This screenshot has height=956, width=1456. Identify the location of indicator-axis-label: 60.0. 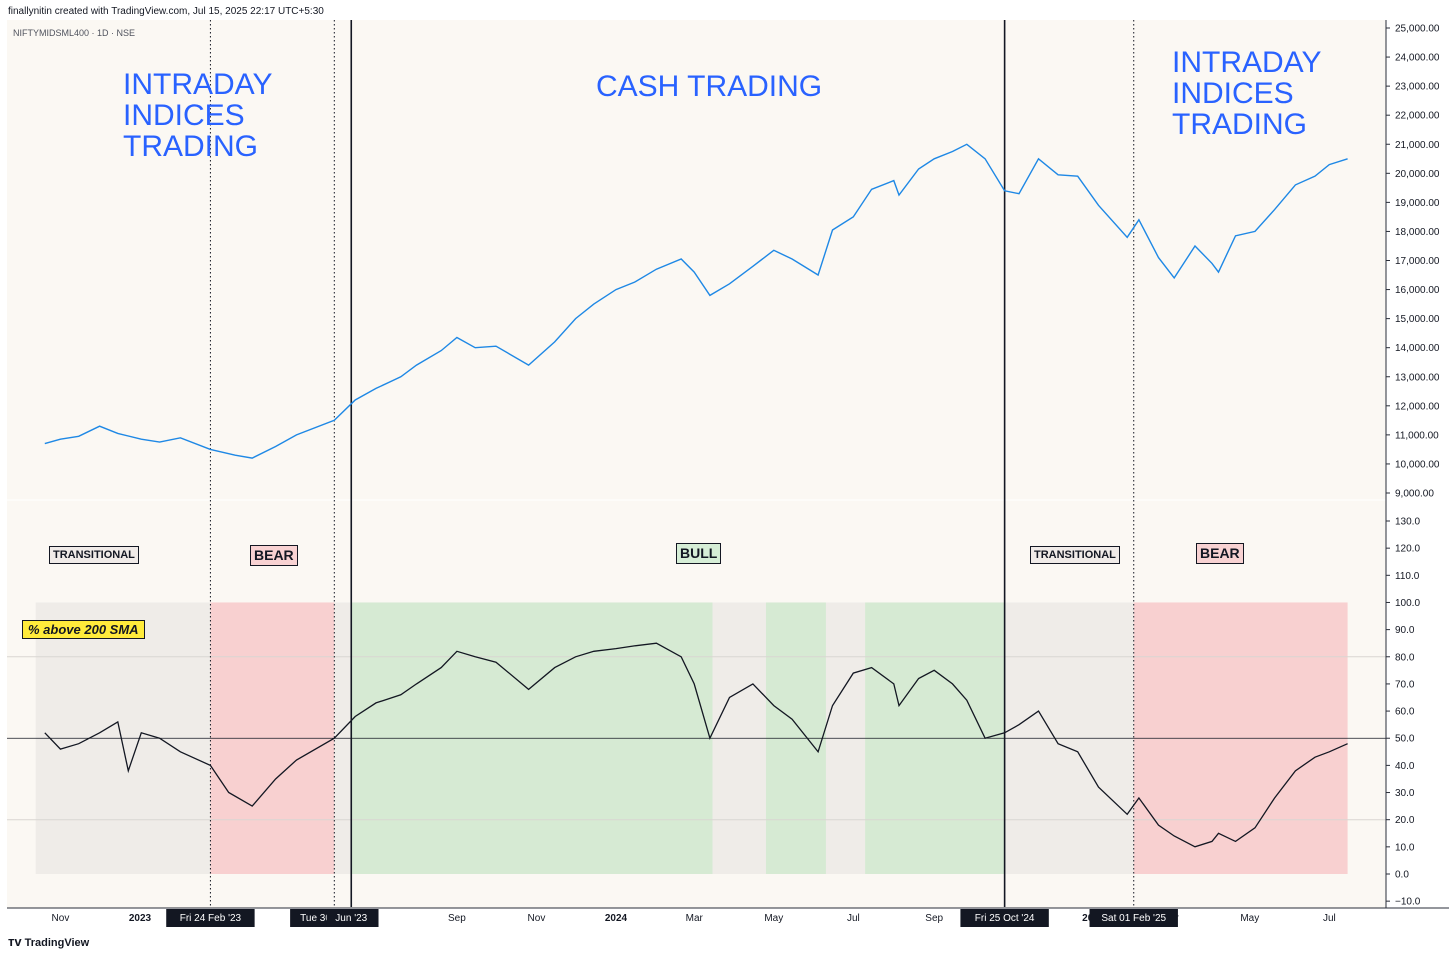
(1405, 712).